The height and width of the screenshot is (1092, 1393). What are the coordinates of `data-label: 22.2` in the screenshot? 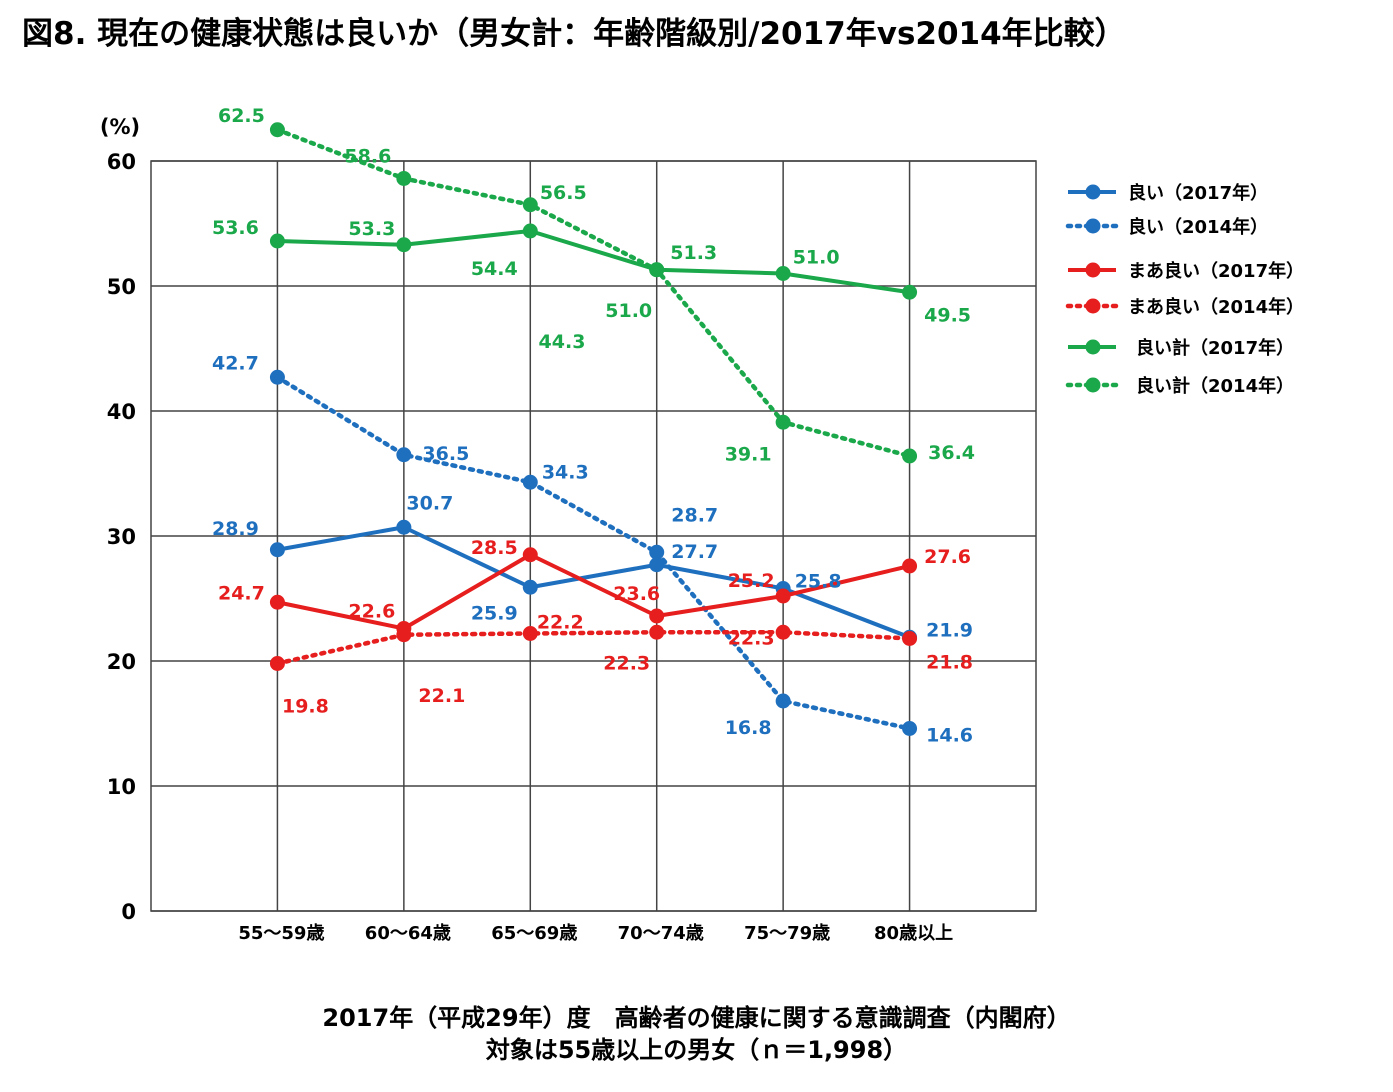 It's located at (560, 623).